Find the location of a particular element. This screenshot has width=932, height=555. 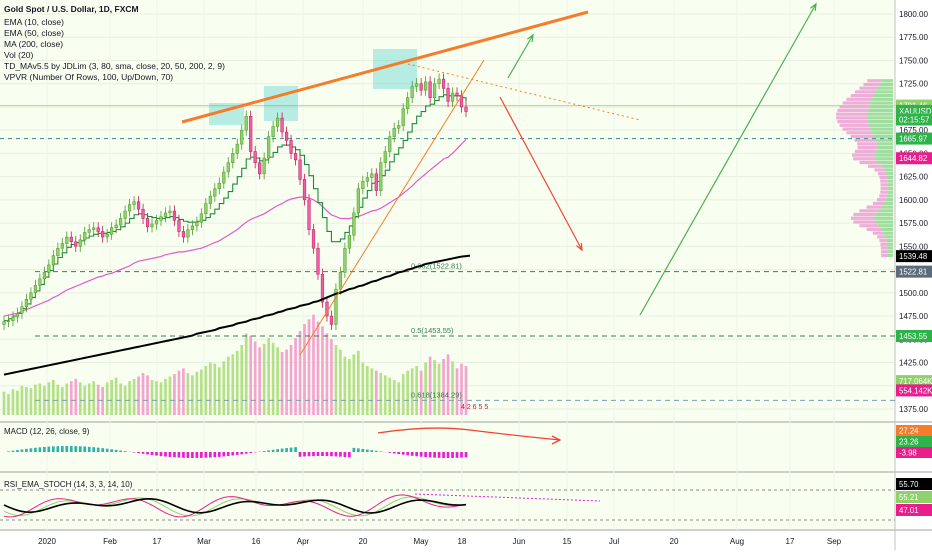

rsi-label: RSI_EMA_STOCH (14, 3, 3, 14, 10) is located at coordinates (68, 484).